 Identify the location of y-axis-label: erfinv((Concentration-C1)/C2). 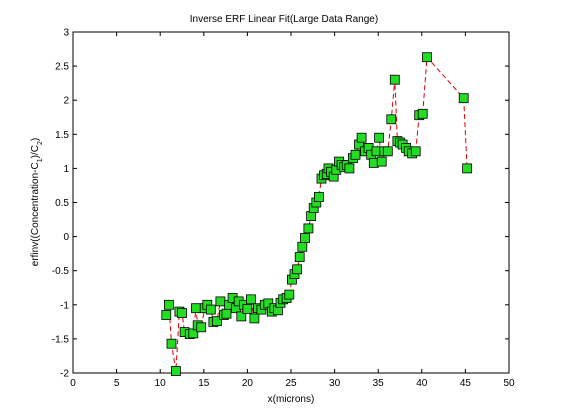
(37, 202).